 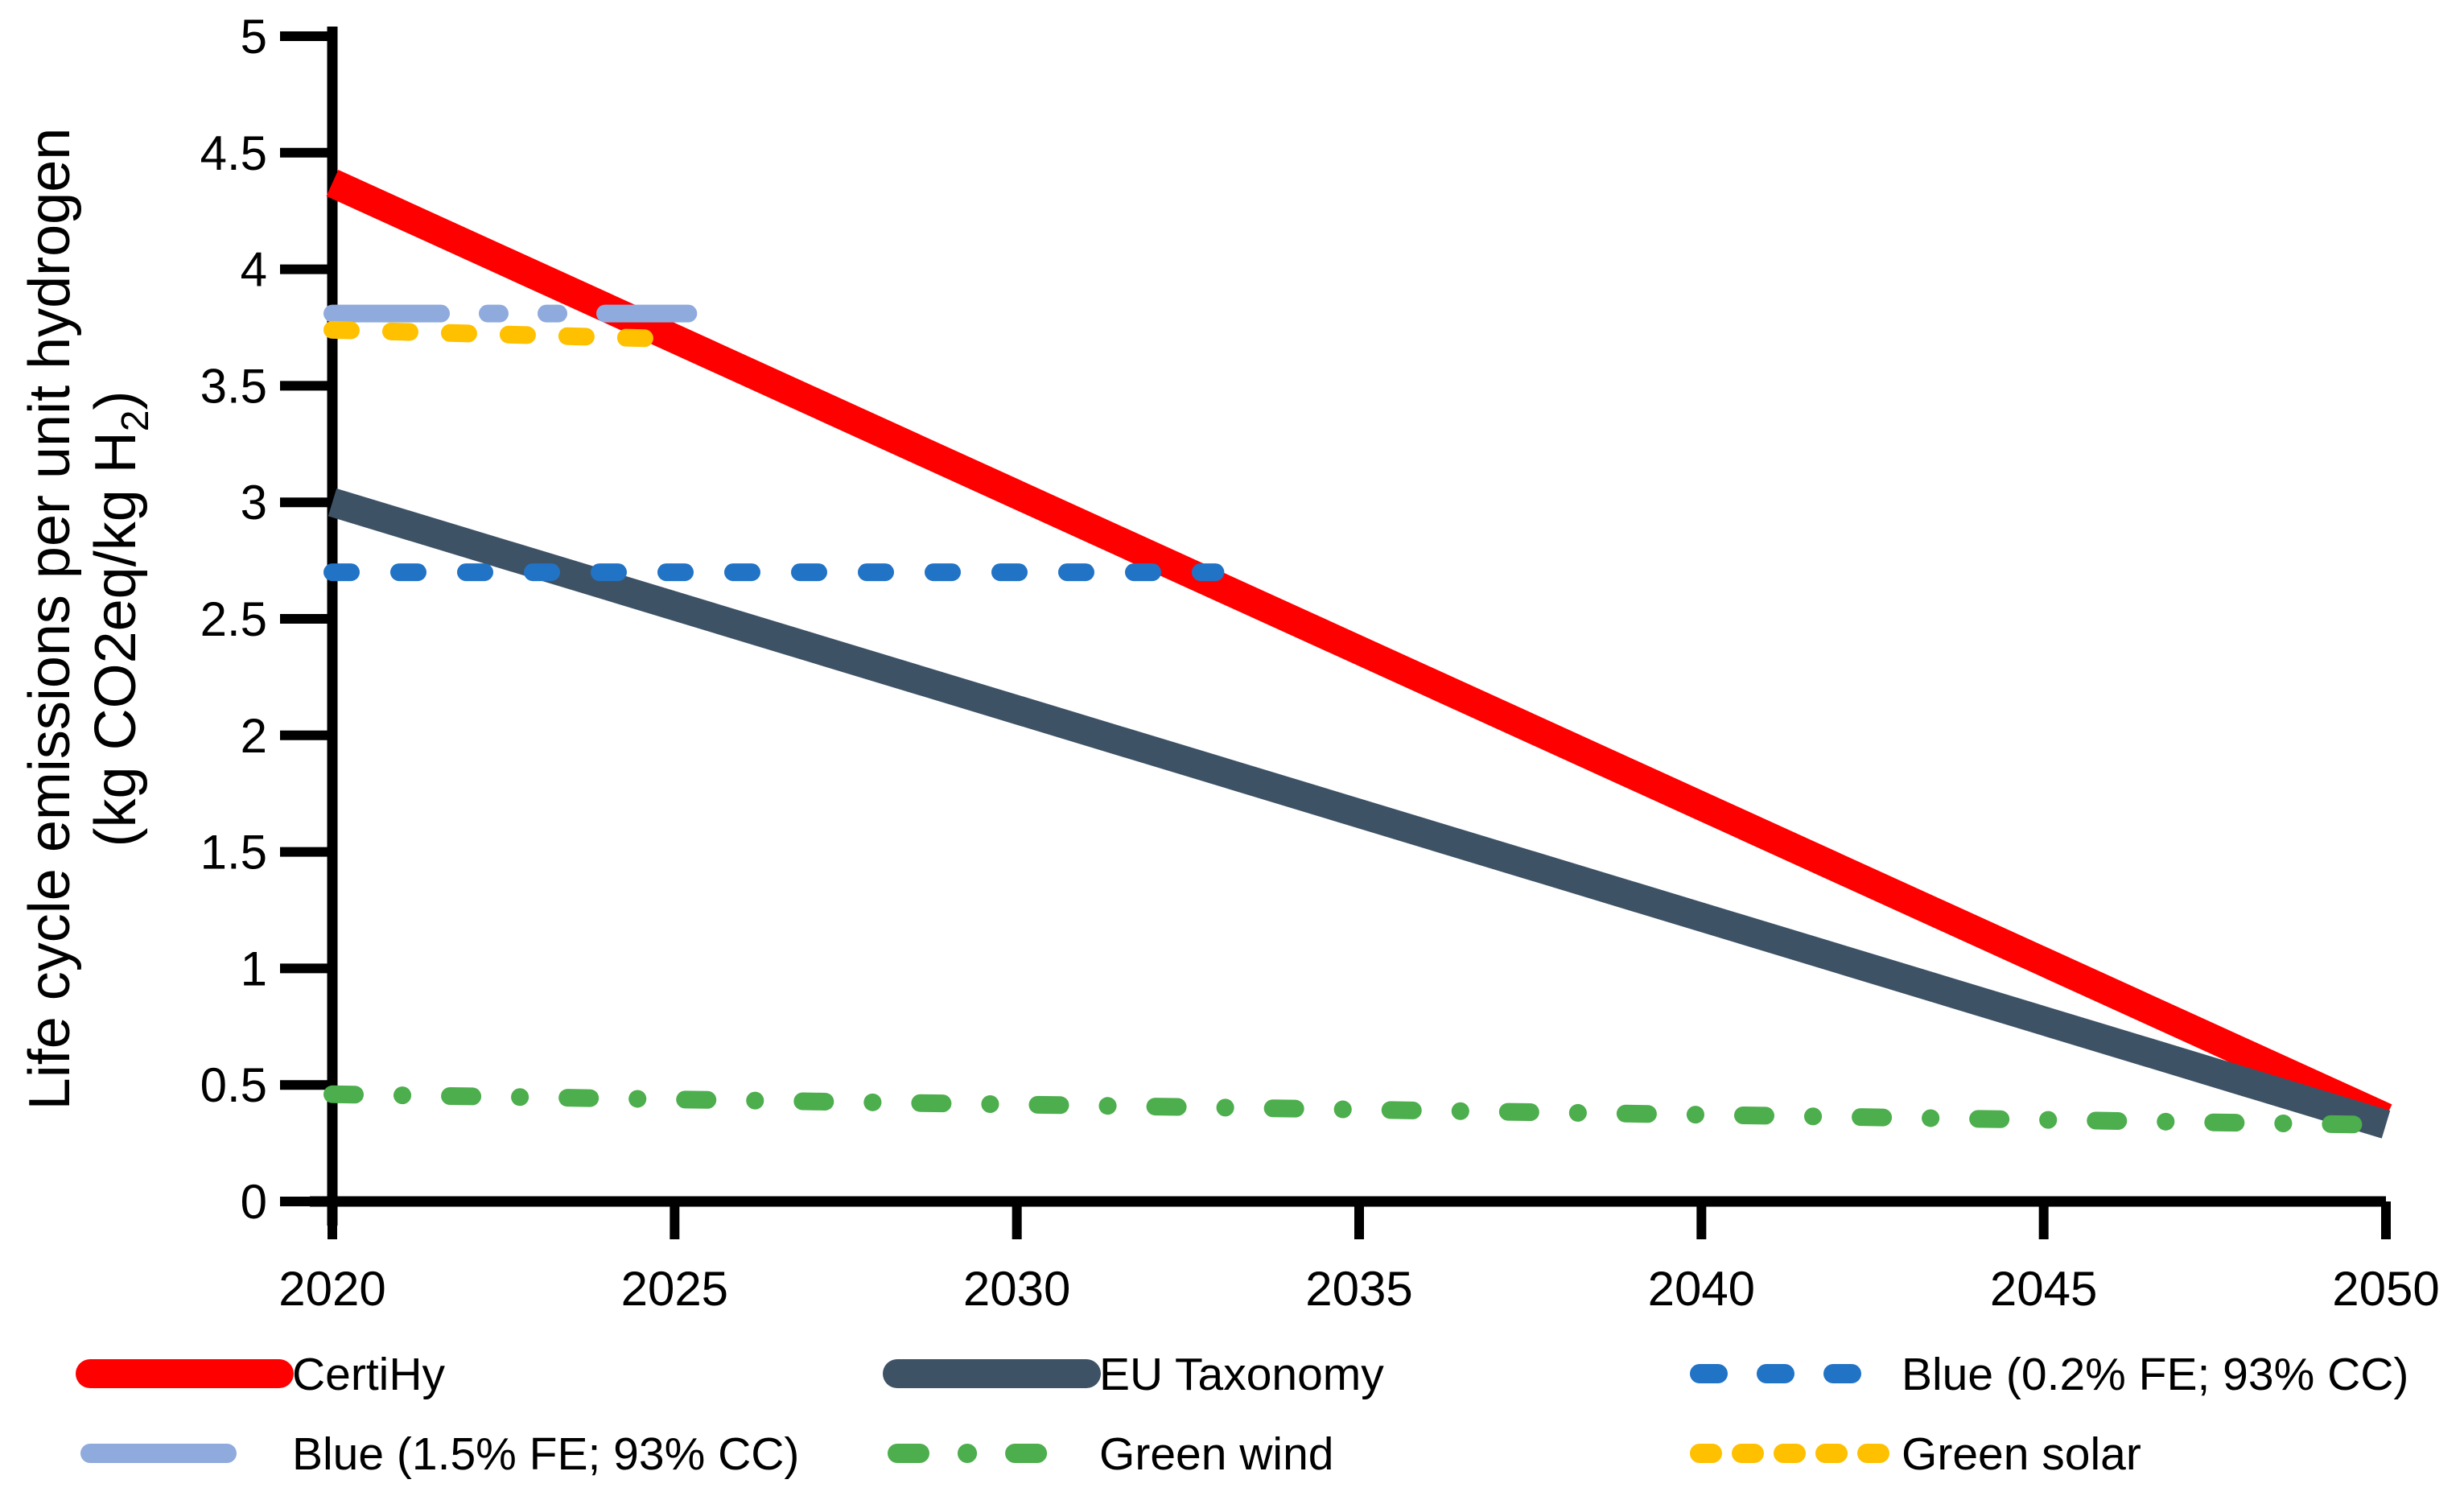 What do you see at coordinates (331, 1289) in the screenshot?
I see `x-tick-label: 2020` at bounding box center [331, 1289].